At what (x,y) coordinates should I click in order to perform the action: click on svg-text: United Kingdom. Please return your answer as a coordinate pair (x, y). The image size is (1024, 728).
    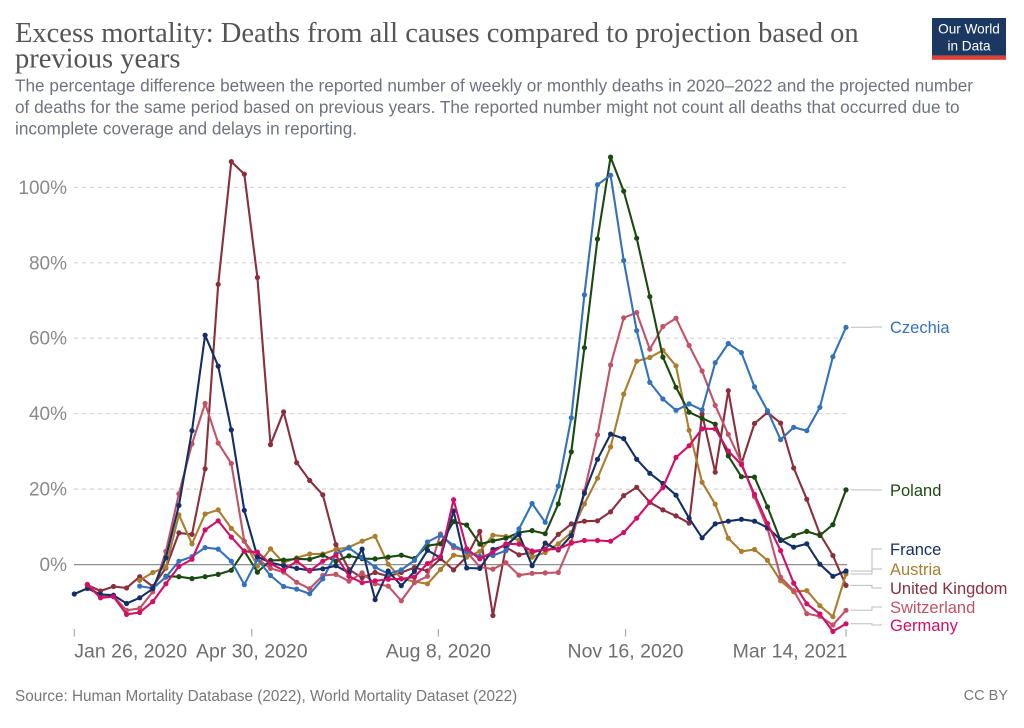
    Looking at the image, I should click on (948, 589).